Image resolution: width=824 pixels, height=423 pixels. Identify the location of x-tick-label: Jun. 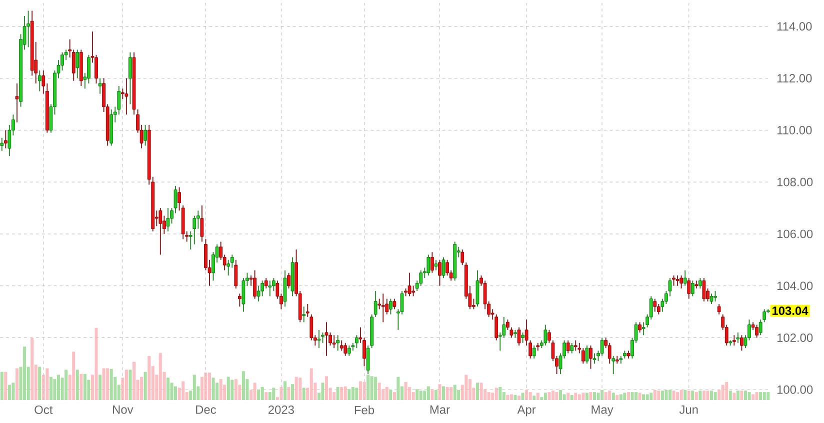
(688, 410).